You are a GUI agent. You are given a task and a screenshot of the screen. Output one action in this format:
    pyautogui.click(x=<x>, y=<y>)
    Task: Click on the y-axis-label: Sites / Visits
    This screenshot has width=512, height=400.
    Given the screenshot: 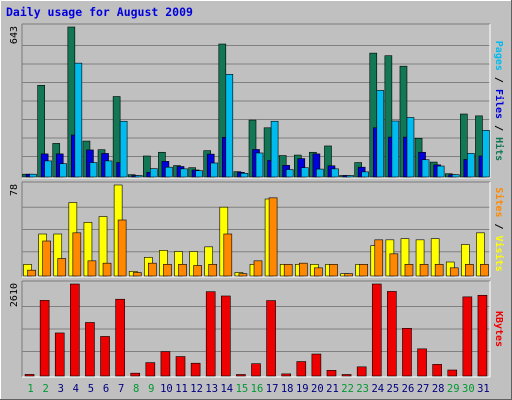 What is the action you would take?
    pyautogui.click(x=499, y=229)
    